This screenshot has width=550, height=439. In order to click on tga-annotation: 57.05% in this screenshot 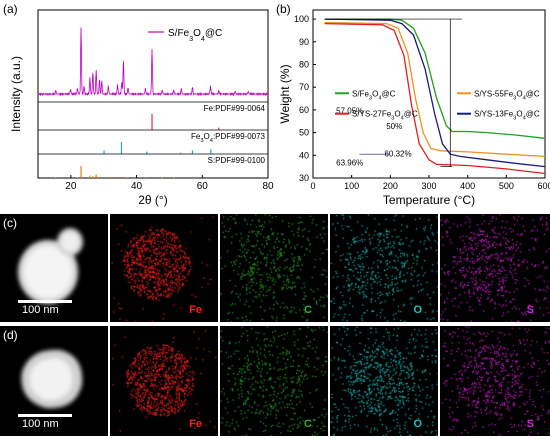, I will do `click(349, 110)`.